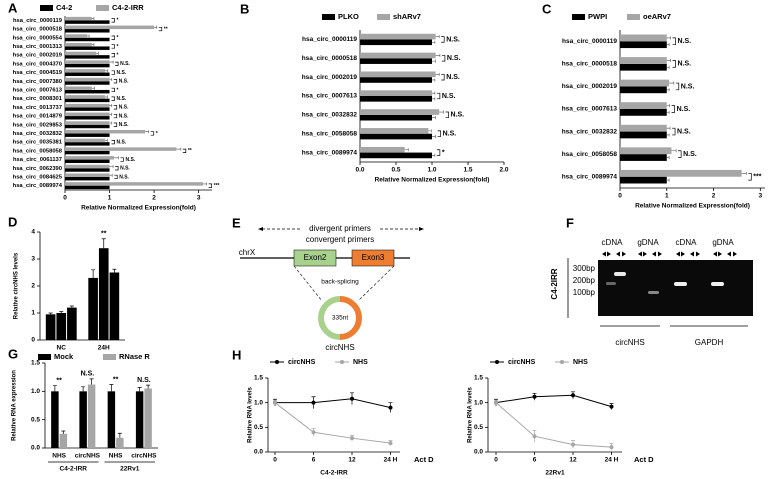 This screenshot has width=777, height=479. Describe the element at coordinates (33, 313) in the screenshot. I see `y-tick-label: 1` at that location.